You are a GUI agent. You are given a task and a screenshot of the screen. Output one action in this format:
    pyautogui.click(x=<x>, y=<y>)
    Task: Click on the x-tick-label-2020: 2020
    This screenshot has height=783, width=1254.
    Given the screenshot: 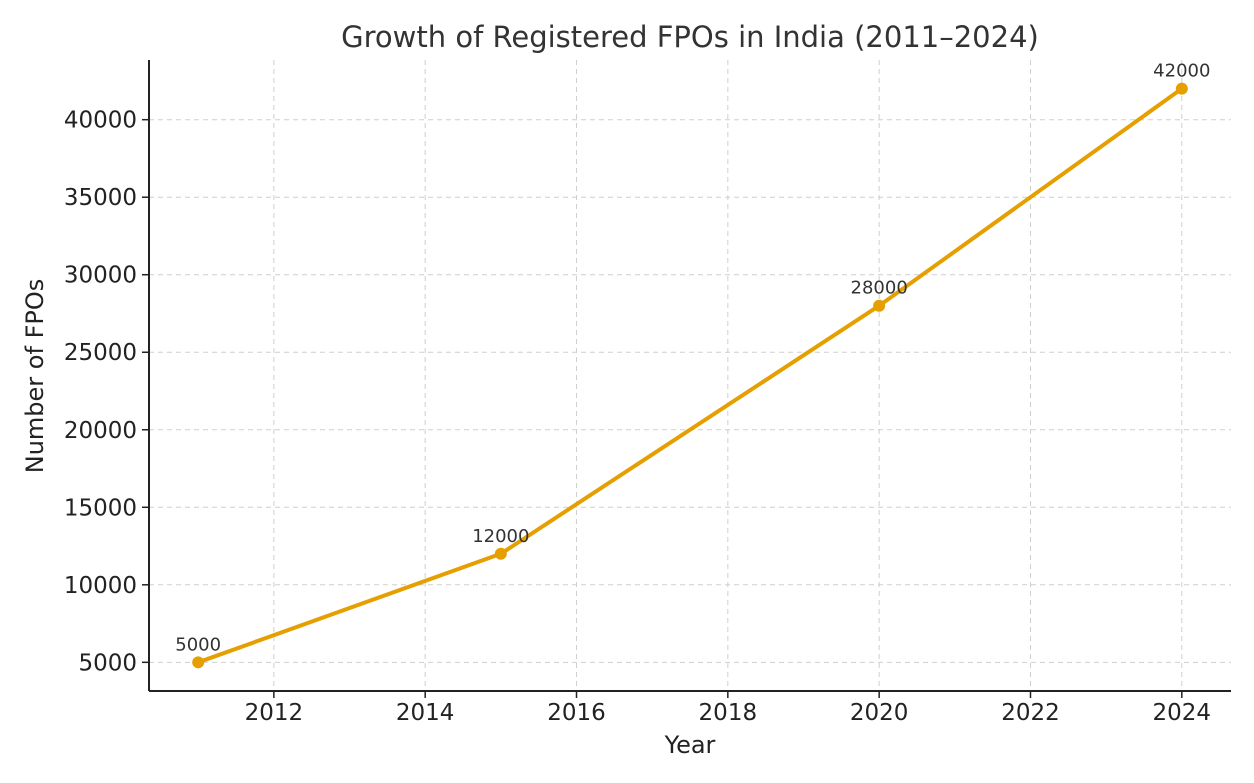 What is the action you would take?
    pyautogui.click(x=879, y=713)
    